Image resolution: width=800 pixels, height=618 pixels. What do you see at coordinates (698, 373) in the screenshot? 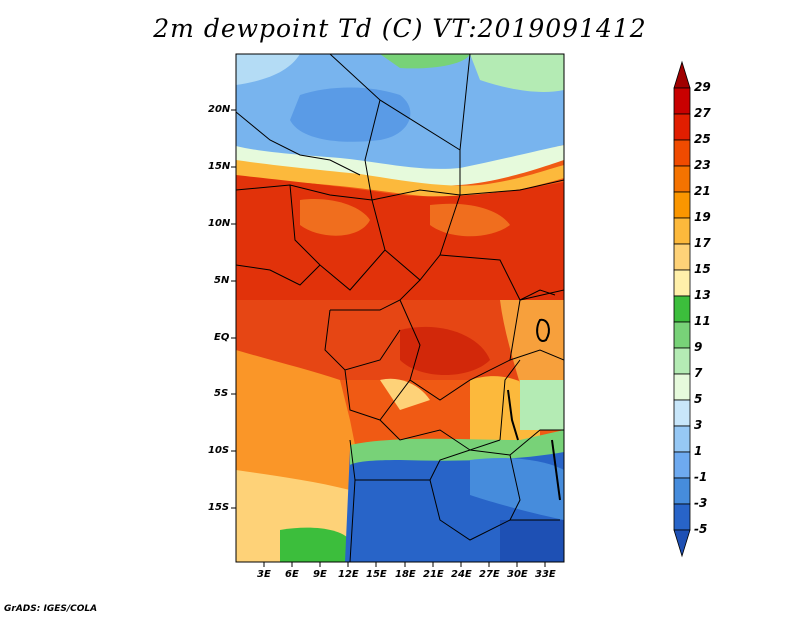
I see `colorbar-level-label: 7` at bounding box center [698, 373].